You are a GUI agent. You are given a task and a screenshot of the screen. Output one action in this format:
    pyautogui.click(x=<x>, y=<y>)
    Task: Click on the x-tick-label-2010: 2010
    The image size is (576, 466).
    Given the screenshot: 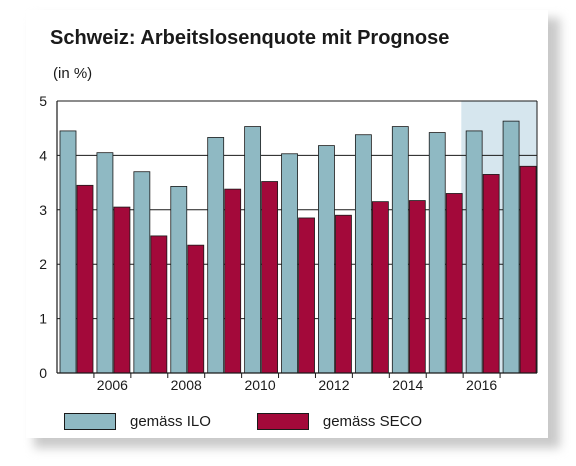 What is the action you would take?
    pyautogui.click(x=259, y=385)
    